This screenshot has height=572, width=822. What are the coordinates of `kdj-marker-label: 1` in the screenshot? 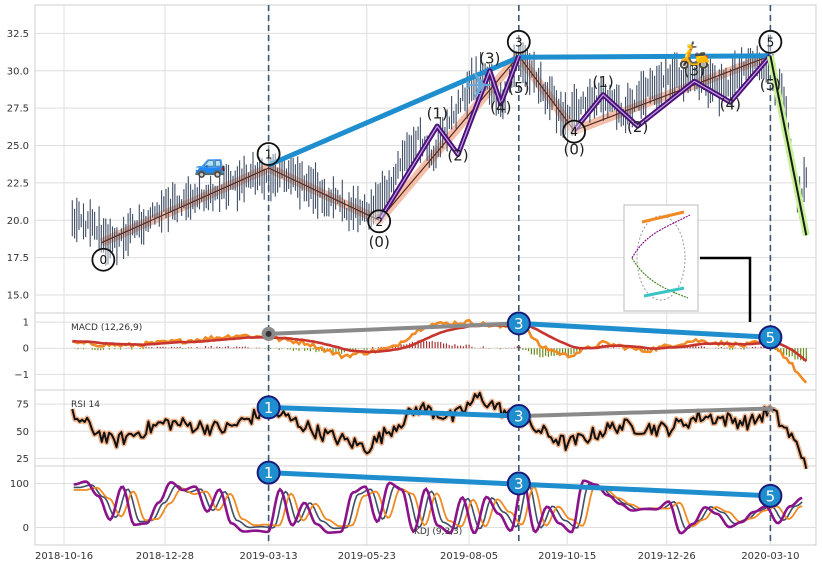 It's located at (269, 473).